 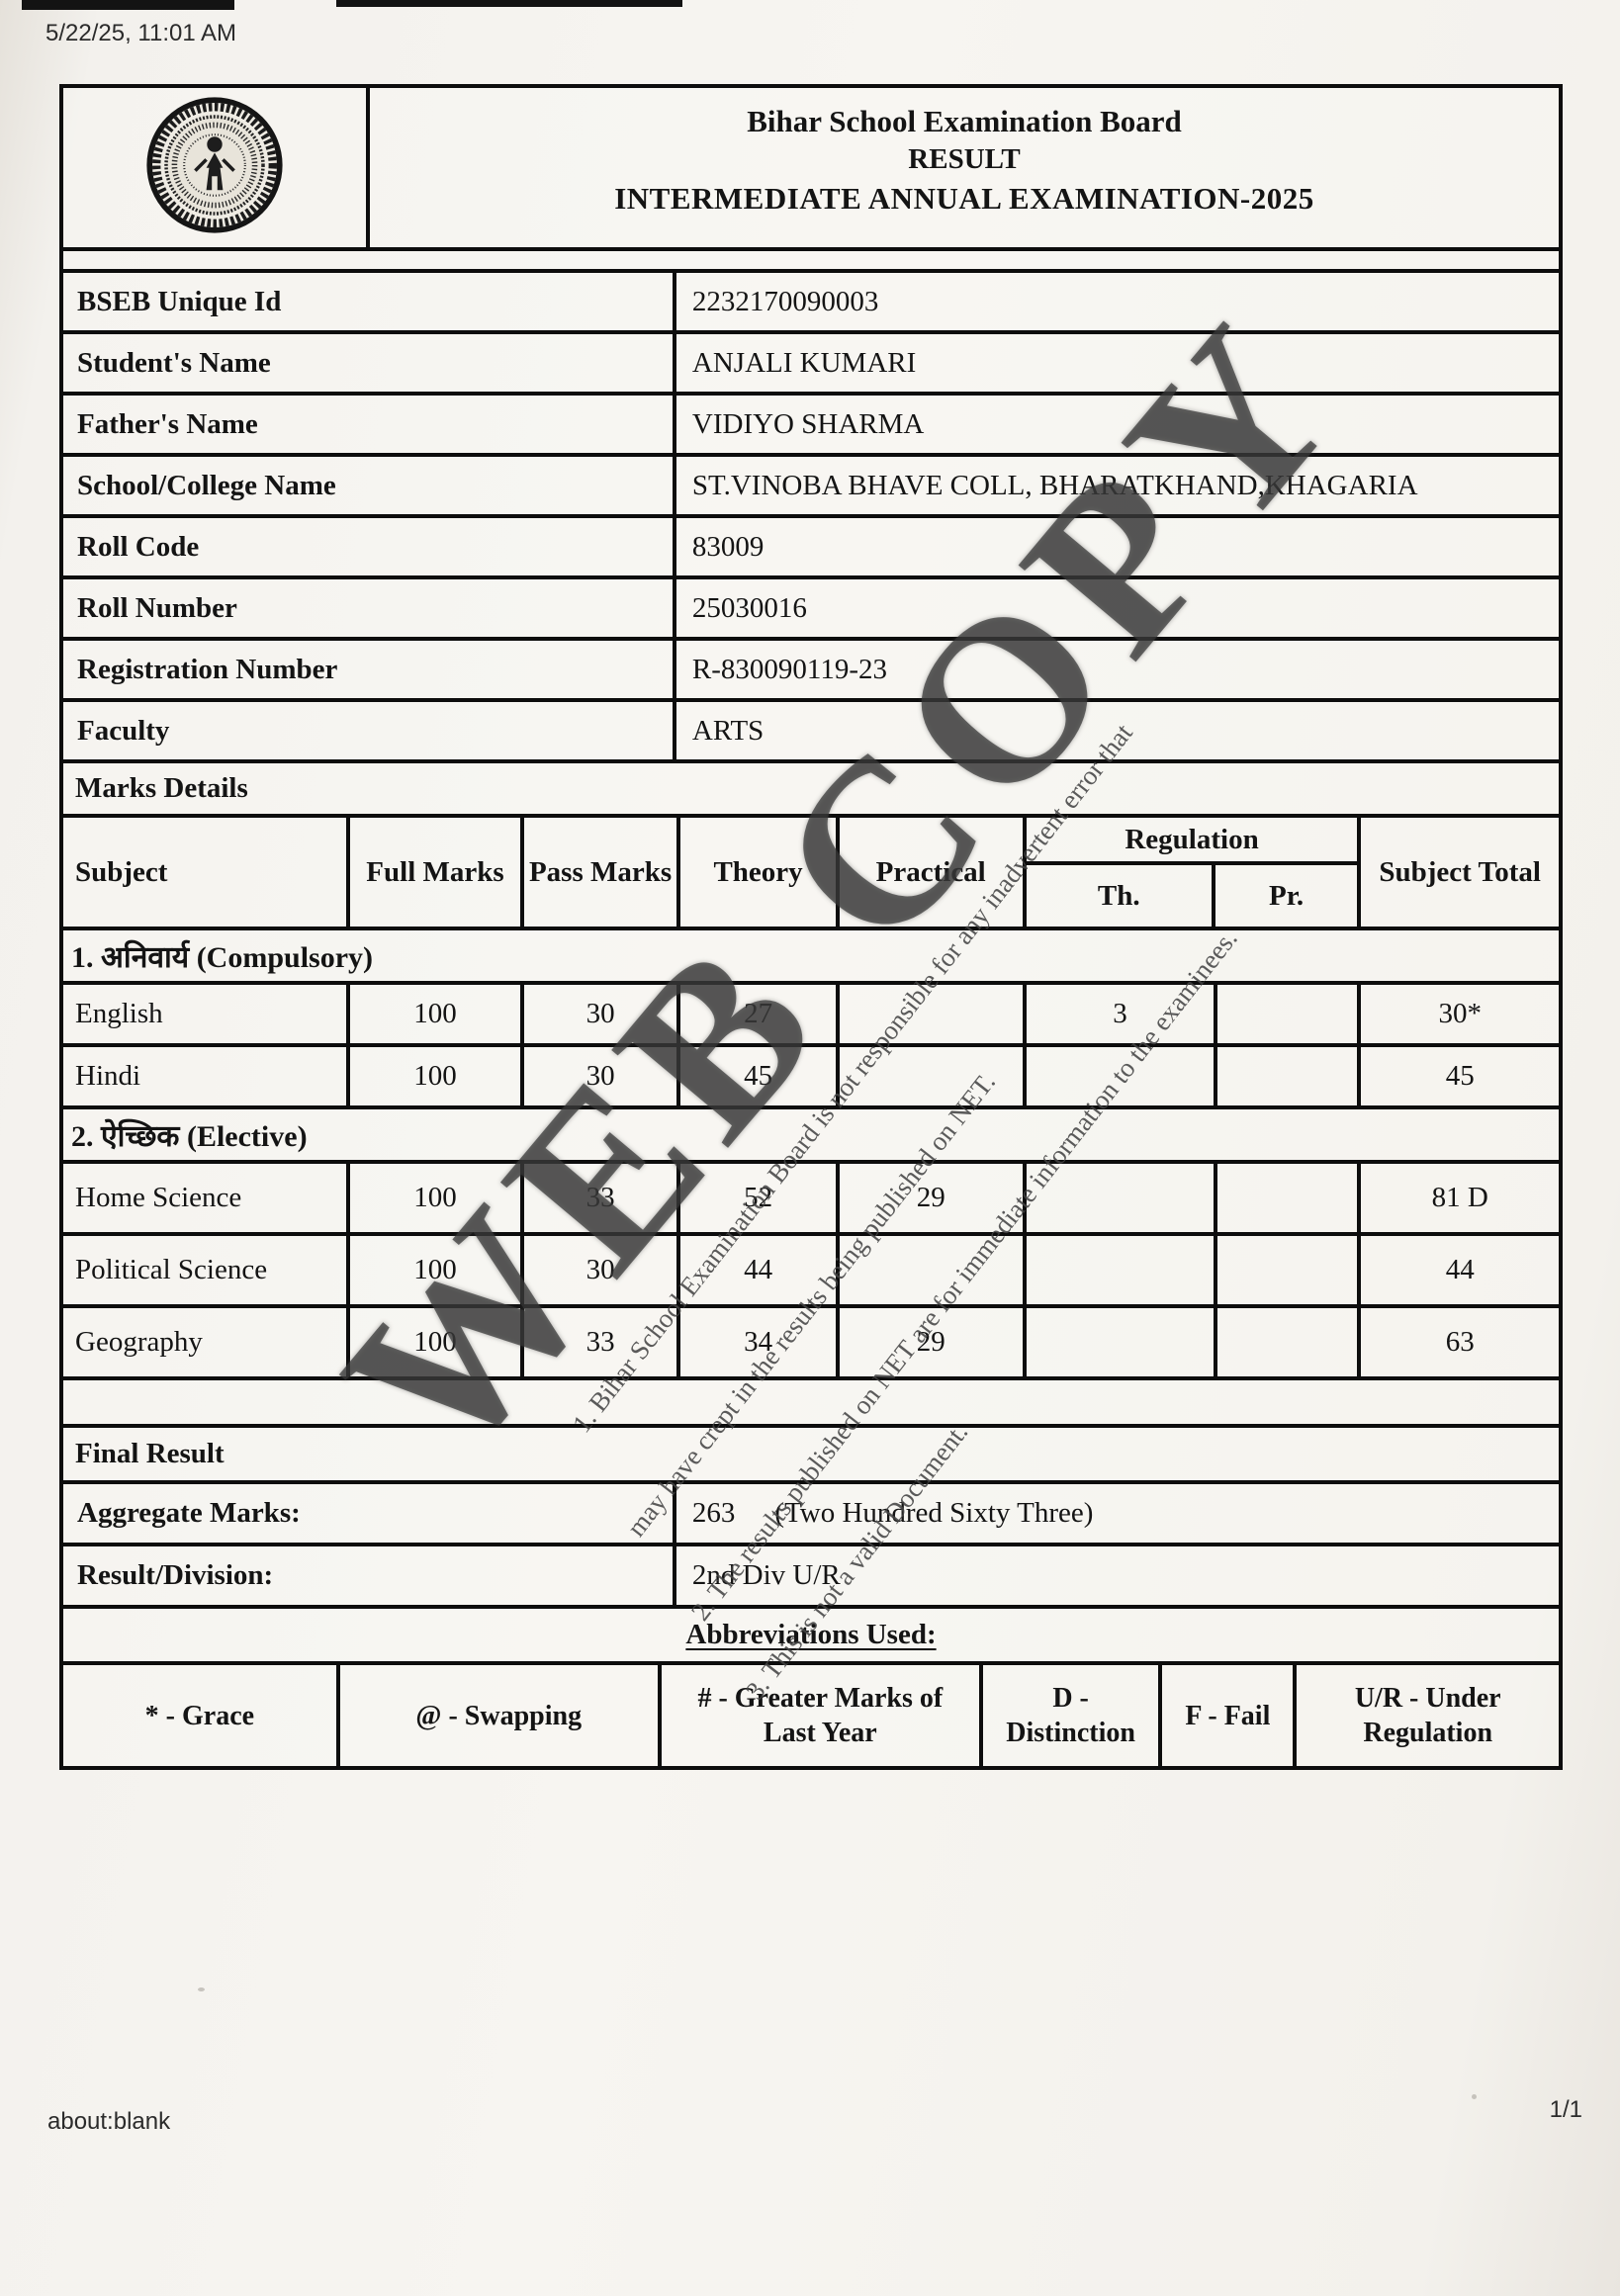 I want to click on aggregate-number: 263, so click(x=713, y=1513).